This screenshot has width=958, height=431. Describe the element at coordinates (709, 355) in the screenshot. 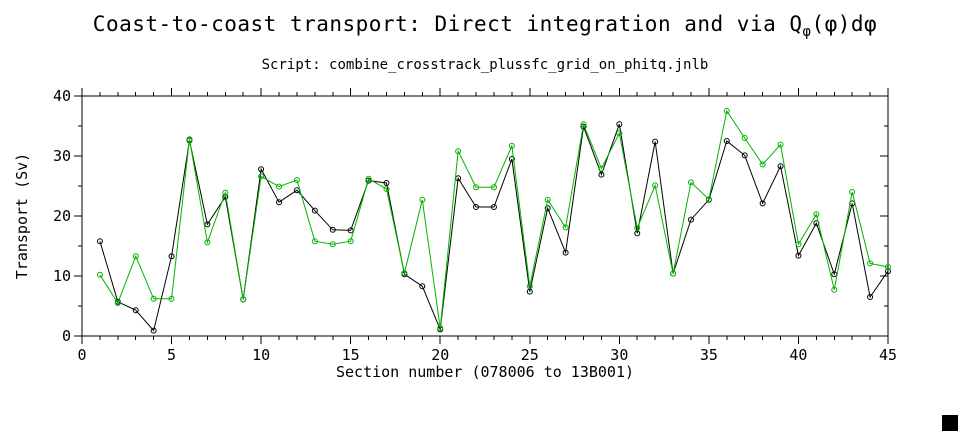

I see `x-tick-label: 35` at that location.